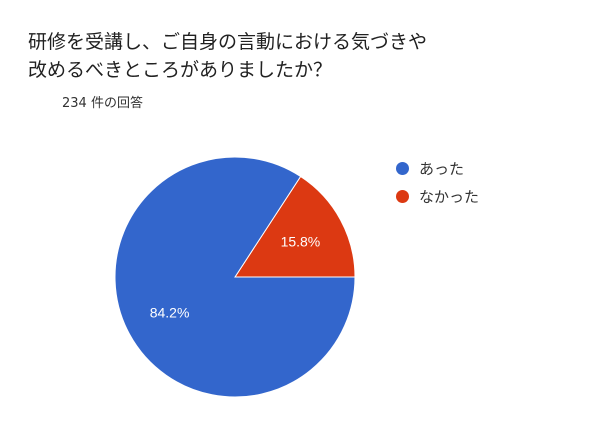 The width and height of the screenshot is (600, 424). What do you see at coordinates (228, 42) in the screenshot?
I see `question-title-line-1: 研修を受講し、ご自身の言動における気づきや` at bounding box center [228, 42].